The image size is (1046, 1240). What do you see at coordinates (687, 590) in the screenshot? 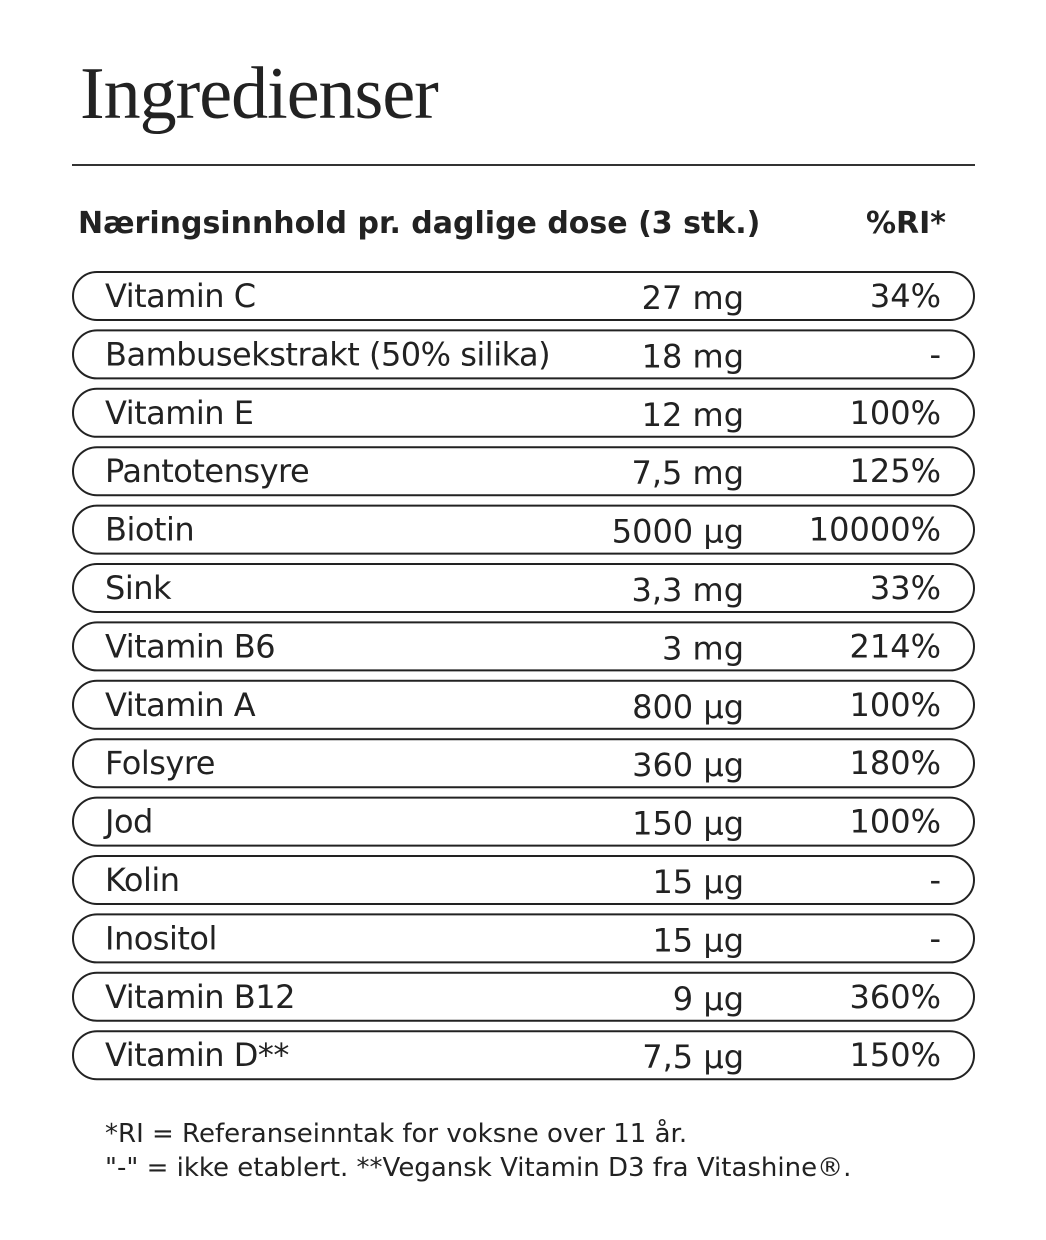
I see `nutrient-amount: 3,3 mg` at bounding box center [687, 590].